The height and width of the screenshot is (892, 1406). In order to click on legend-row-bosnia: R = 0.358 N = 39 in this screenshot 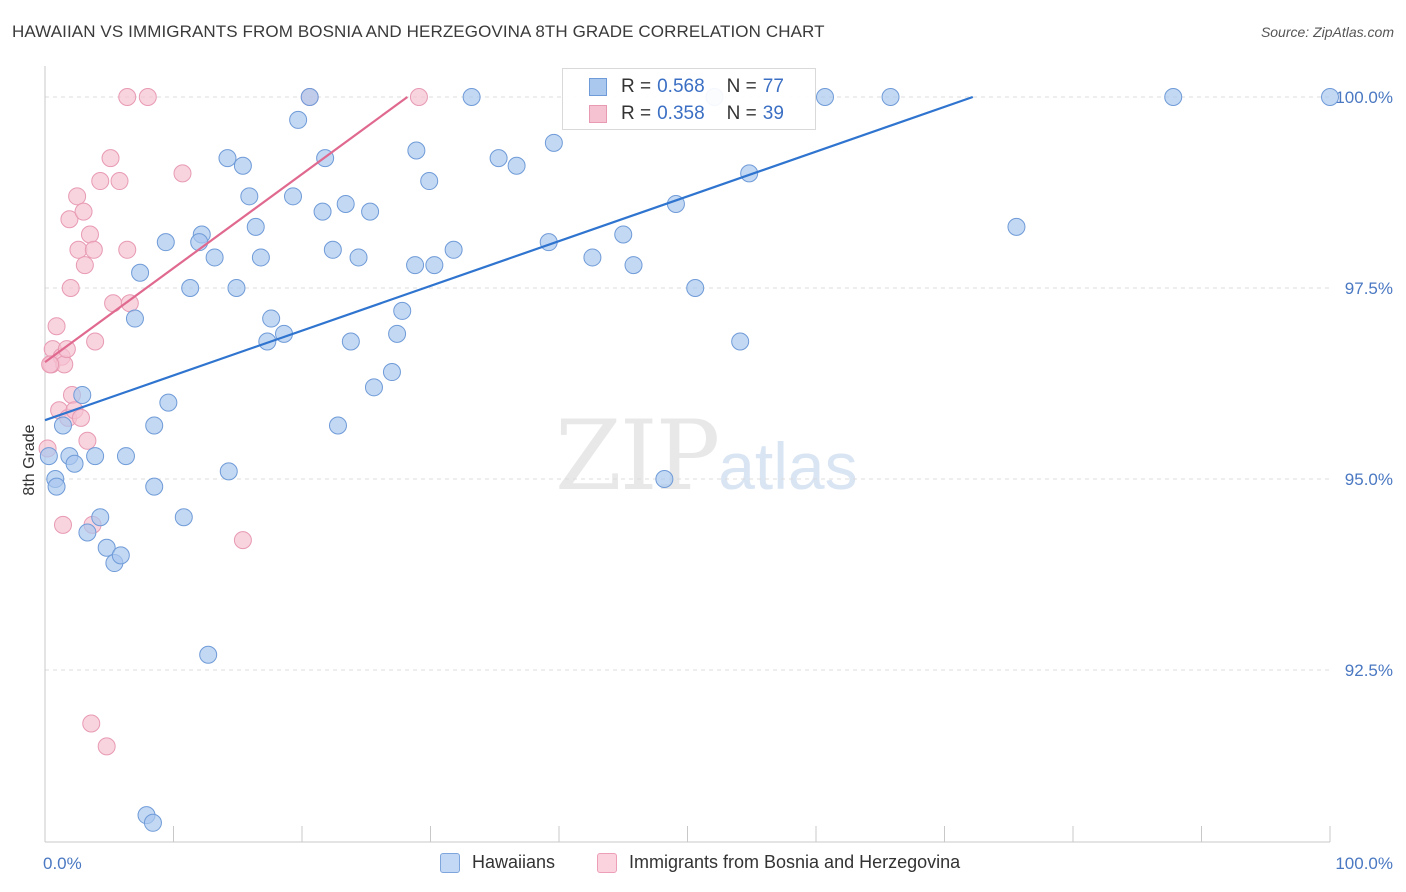, I will do `click(686, 114)`.